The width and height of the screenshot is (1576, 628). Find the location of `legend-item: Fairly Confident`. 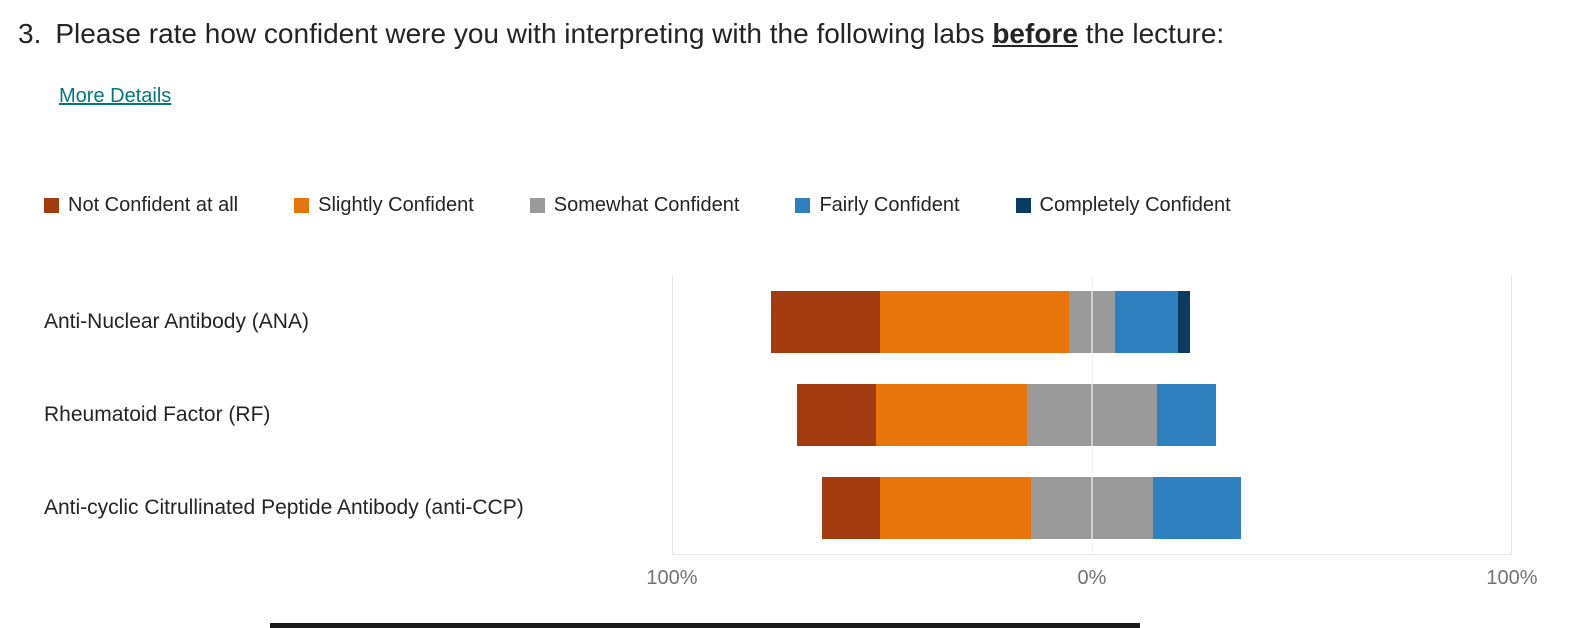

legend-item: Fairly Confident is located at coordinates (877, 205).